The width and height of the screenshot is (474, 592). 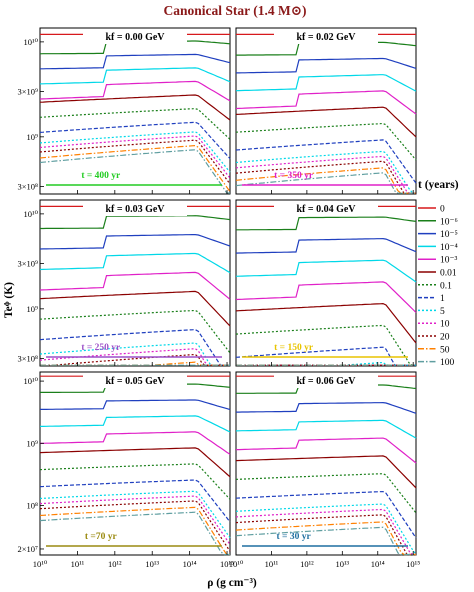 What do you see at coordinates (33, 505) in the screenshot?
I see `y-tick-label: 10⁸` at bounding box center [33, 505].